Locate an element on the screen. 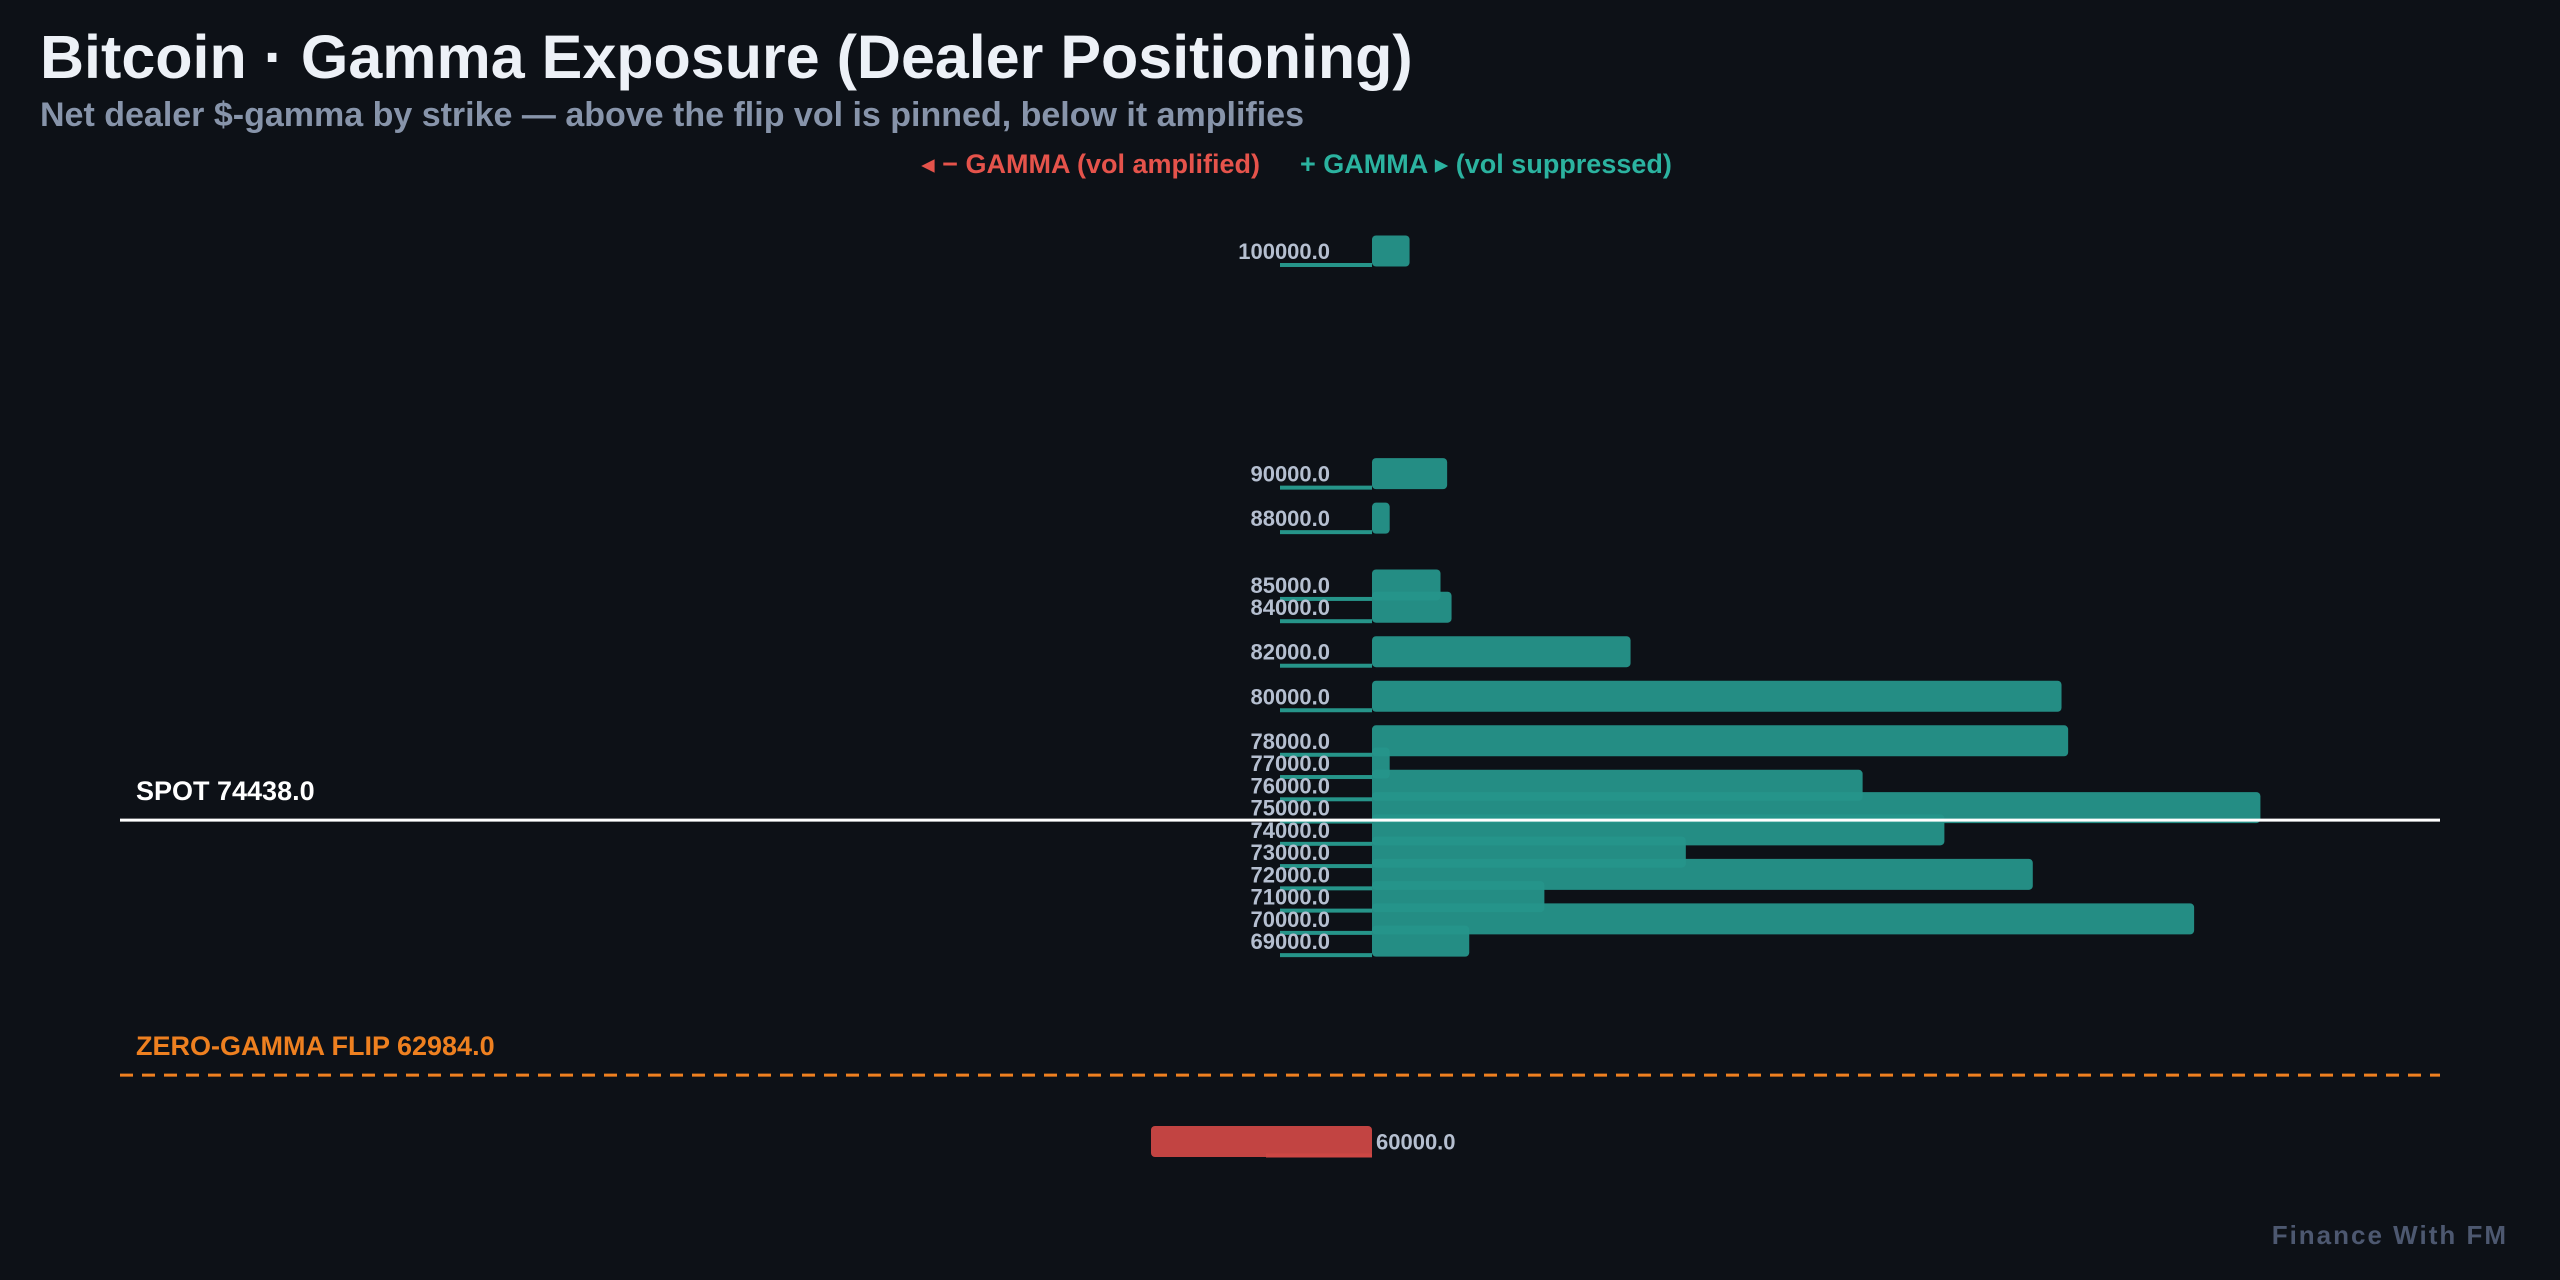 The image size is (2560, 1280). legend-positive-gamma: + GAMMA ▸ (vol suppressed) is located at coordinates (1486, 164).